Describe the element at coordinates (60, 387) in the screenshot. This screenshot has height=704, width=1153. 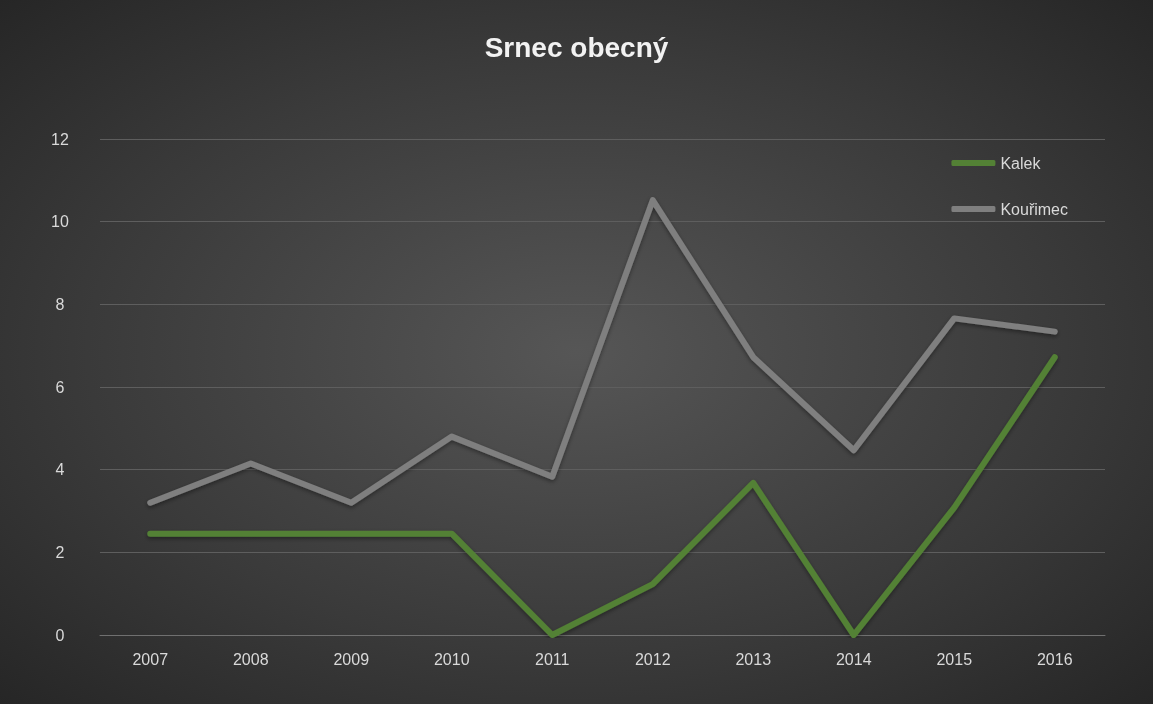
I see `y-tick-label: 6` at that location.